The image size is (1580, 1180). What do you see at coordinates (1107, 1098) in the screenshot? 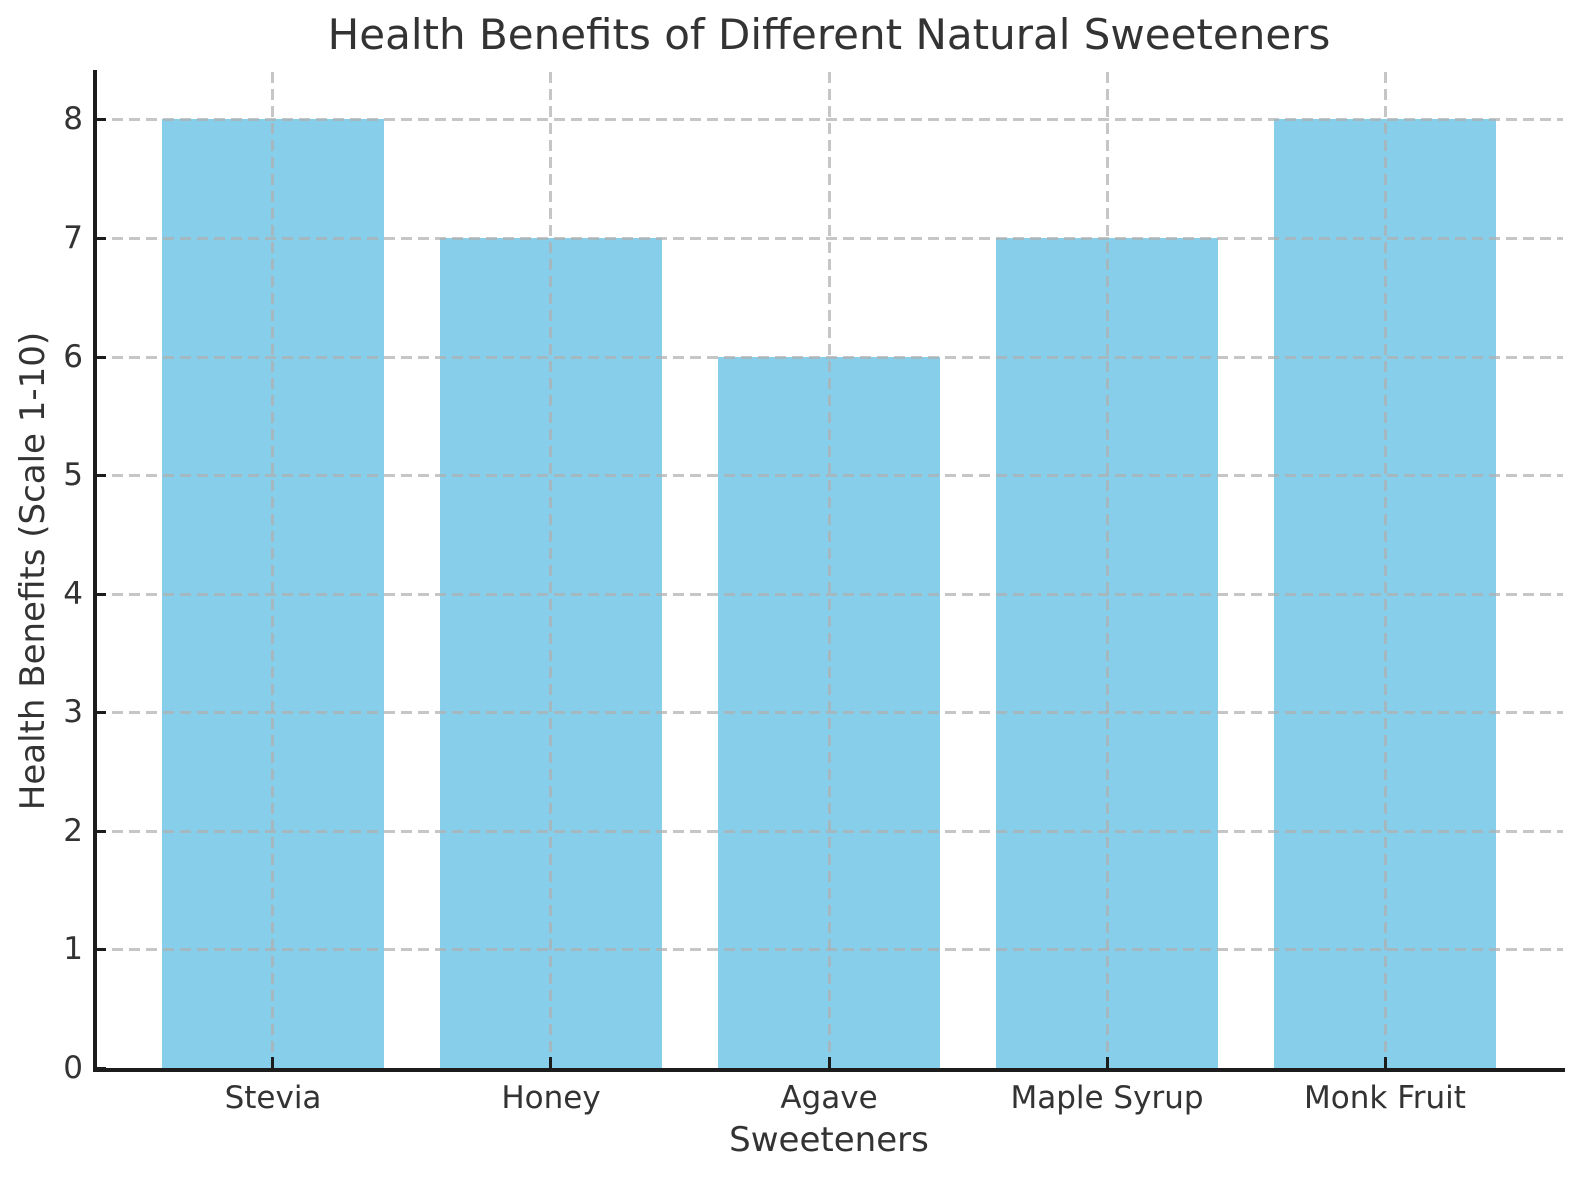
I see `x-tick-label-maple-syrup: Maple Syrup` at bounding box center [1107, 1098].